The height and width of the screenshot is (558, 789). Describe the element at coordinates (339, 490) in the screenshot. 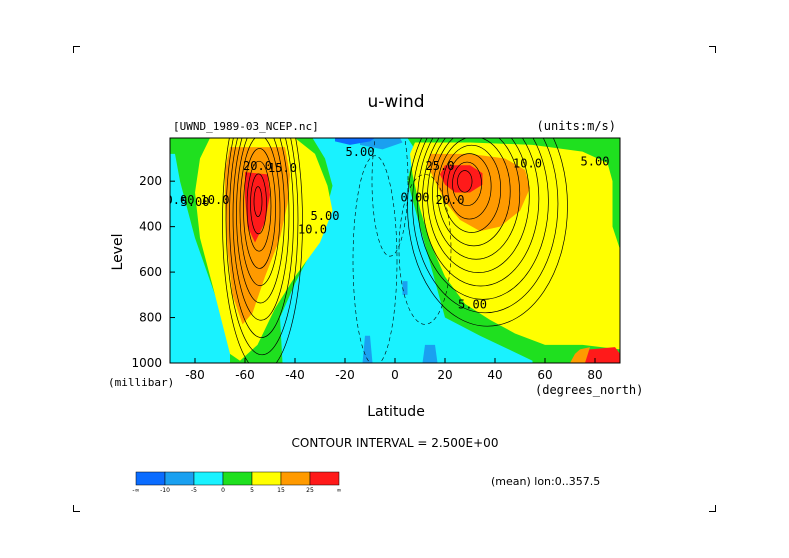

I see `colorbar-label: ∞` at that location.